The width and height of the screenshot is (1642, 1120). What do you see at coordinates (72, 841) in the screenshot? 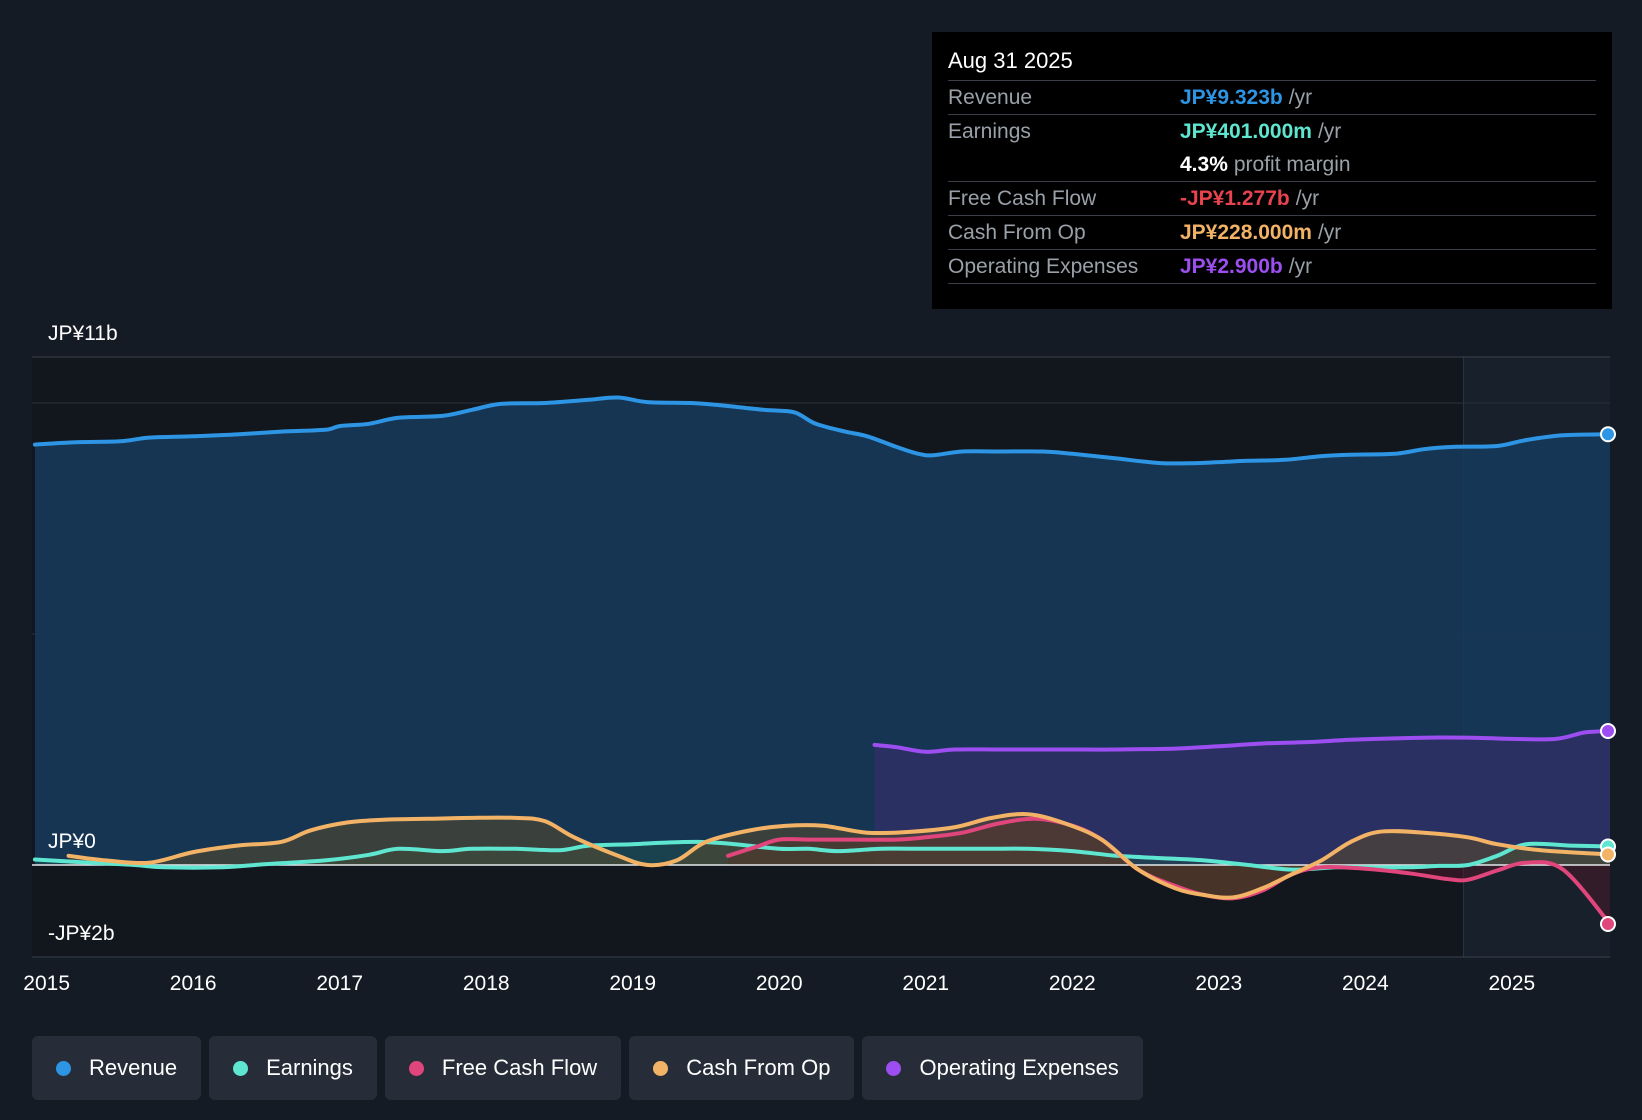
I see `y-label-zero: JP¥0` at bounding box center [72, 841].